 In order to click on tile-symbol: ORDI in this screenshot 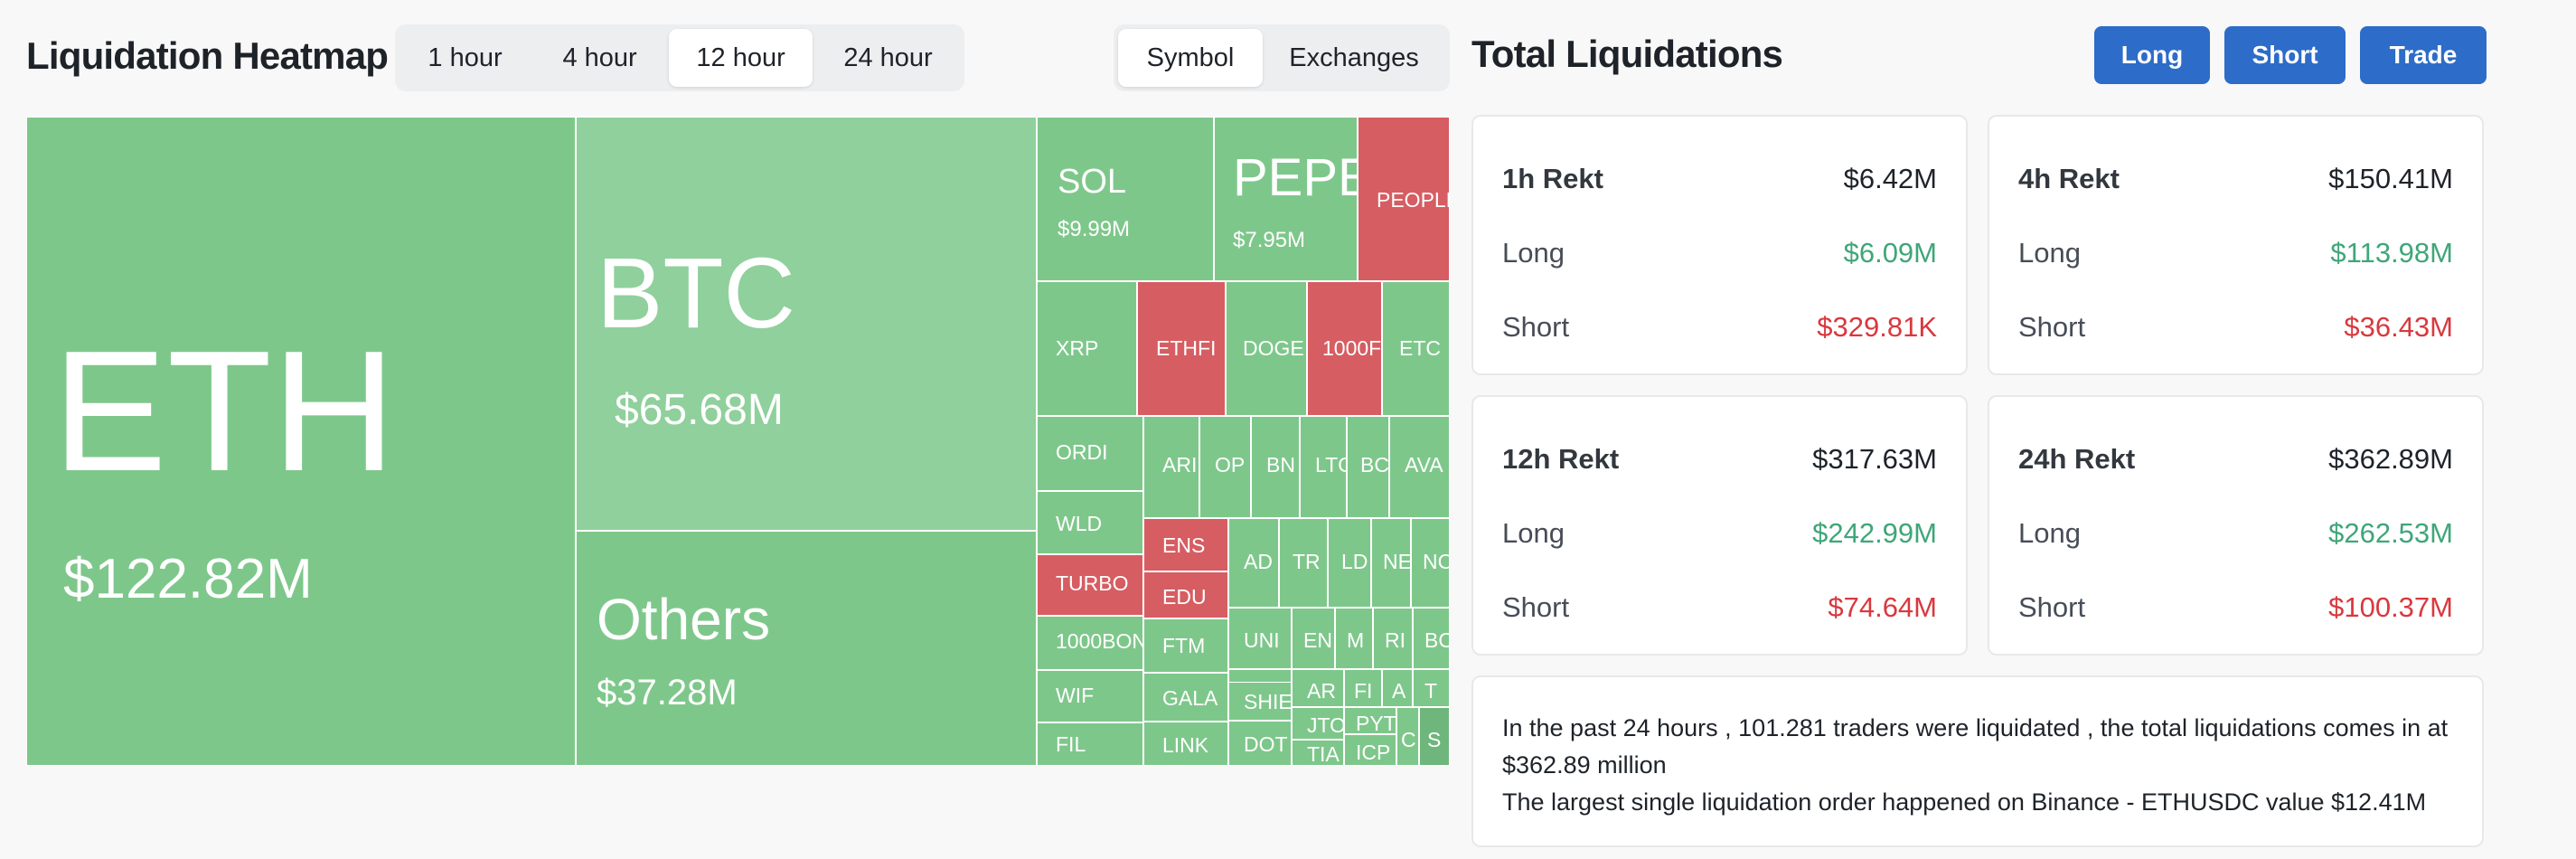, I will do `click(1082, 452)`.